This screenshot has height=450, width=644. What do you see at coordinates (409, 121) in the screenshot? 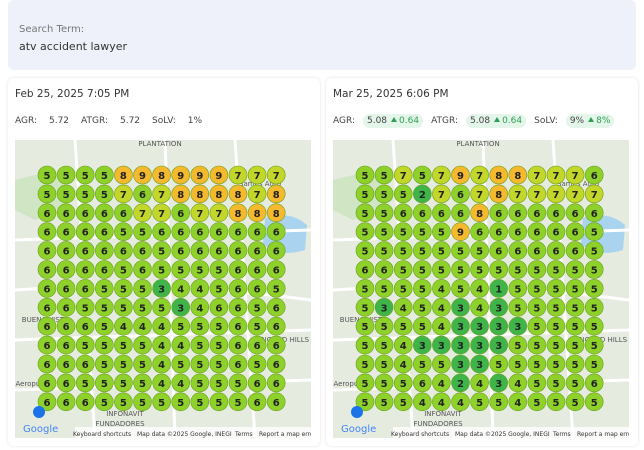
I see `metric-change: 0.64` at bounding box center [409, 121].